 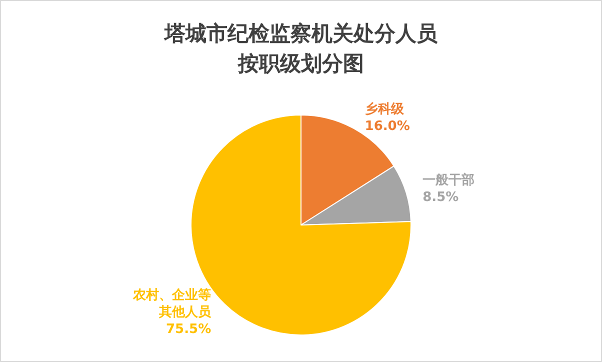 I want to click on data-label: 8.5%, so click(x=440, y=198).